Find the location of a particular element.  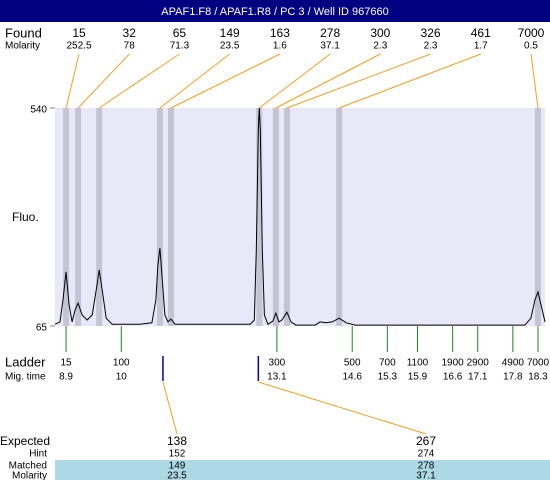

found-molarity: 0.5 is located at coordinates (531, 46).